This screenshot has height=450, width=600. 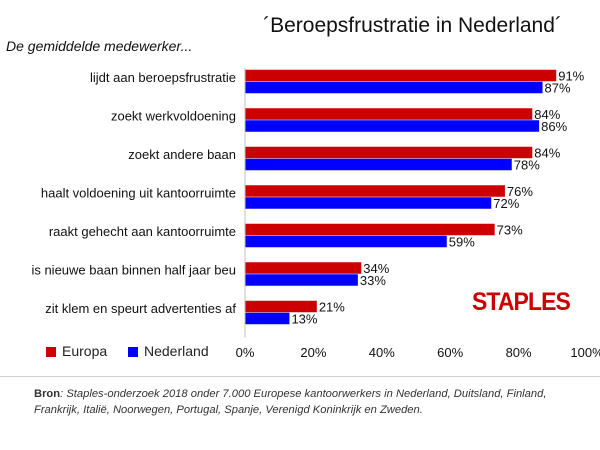 I want to click on source-label: Bron, so click(x=47, y=394).